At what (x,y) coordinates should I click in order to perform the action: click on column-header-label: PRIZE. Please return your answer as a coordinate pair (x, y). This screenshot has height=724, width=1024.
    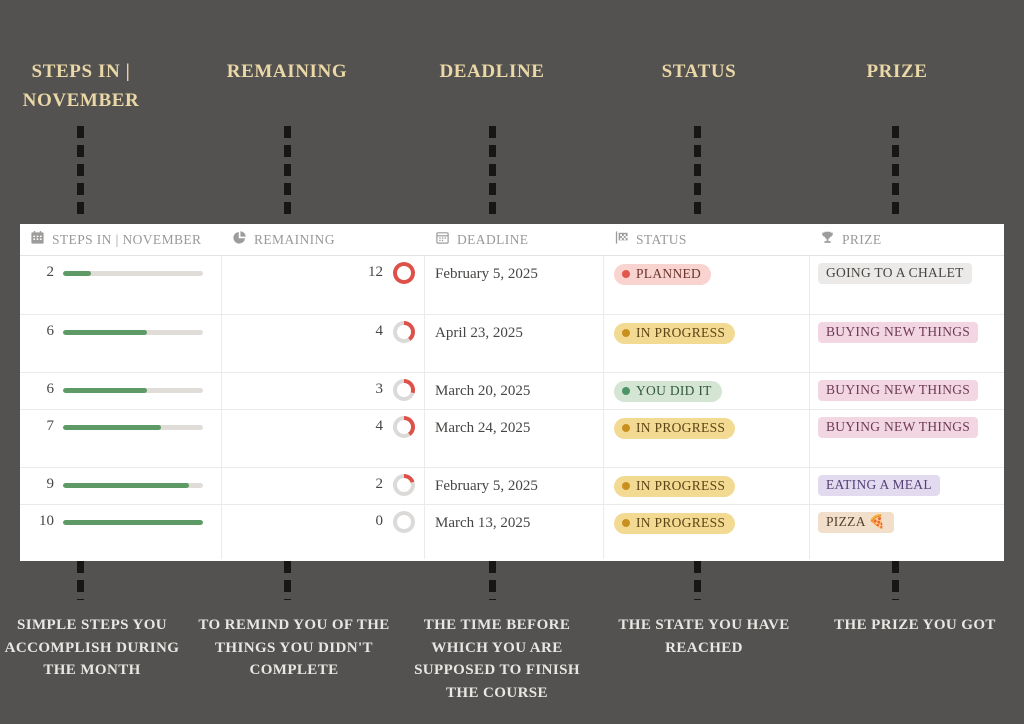
    Looking at the image, I should click on (862, 239).